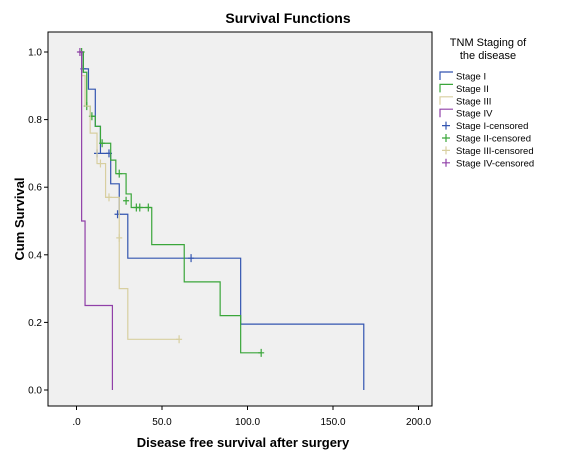 The width and height of the screenshot is (580, 464). What do you see at coordinates (35, 188) in the screenshot?
I see `y-tick-label: 0.6` at bounding box center [35, 188].